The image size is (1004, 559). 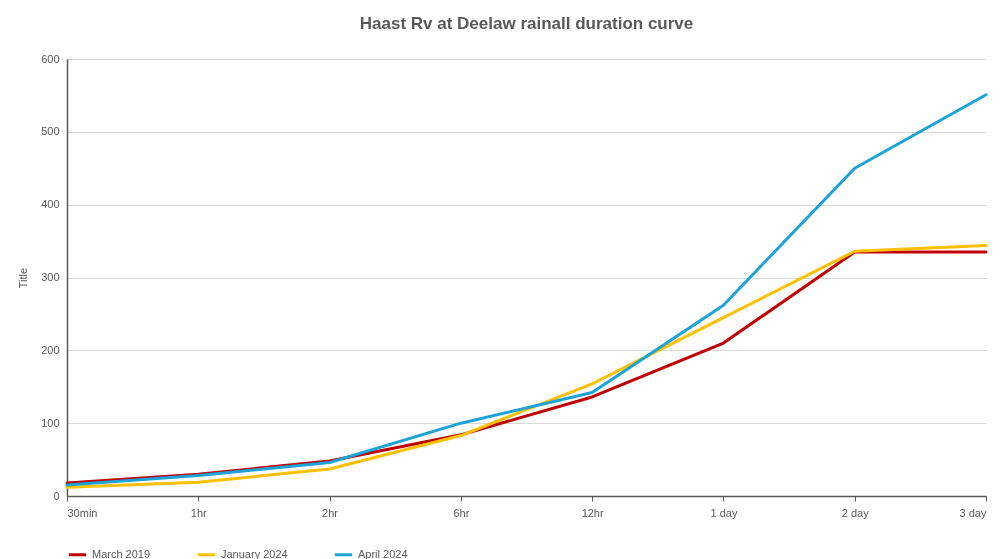 I want to click on x-tick-label: 2hr, so click(x=330, y=512).